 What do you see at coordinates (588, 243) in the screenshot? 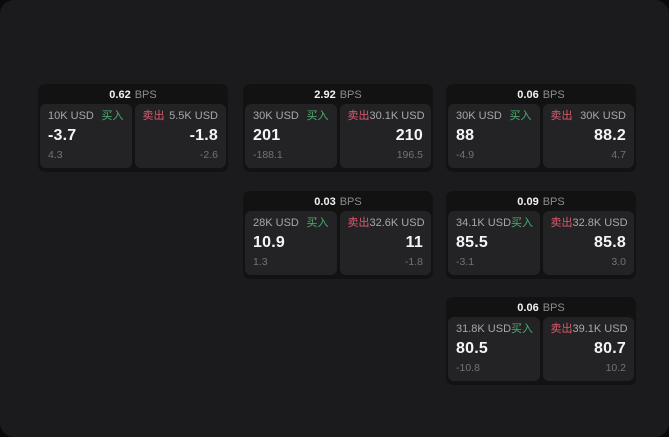
I see `sell-quote-tile: 卖出 32.8K USD 85.8 3.0` at bounding box center [588, 243].